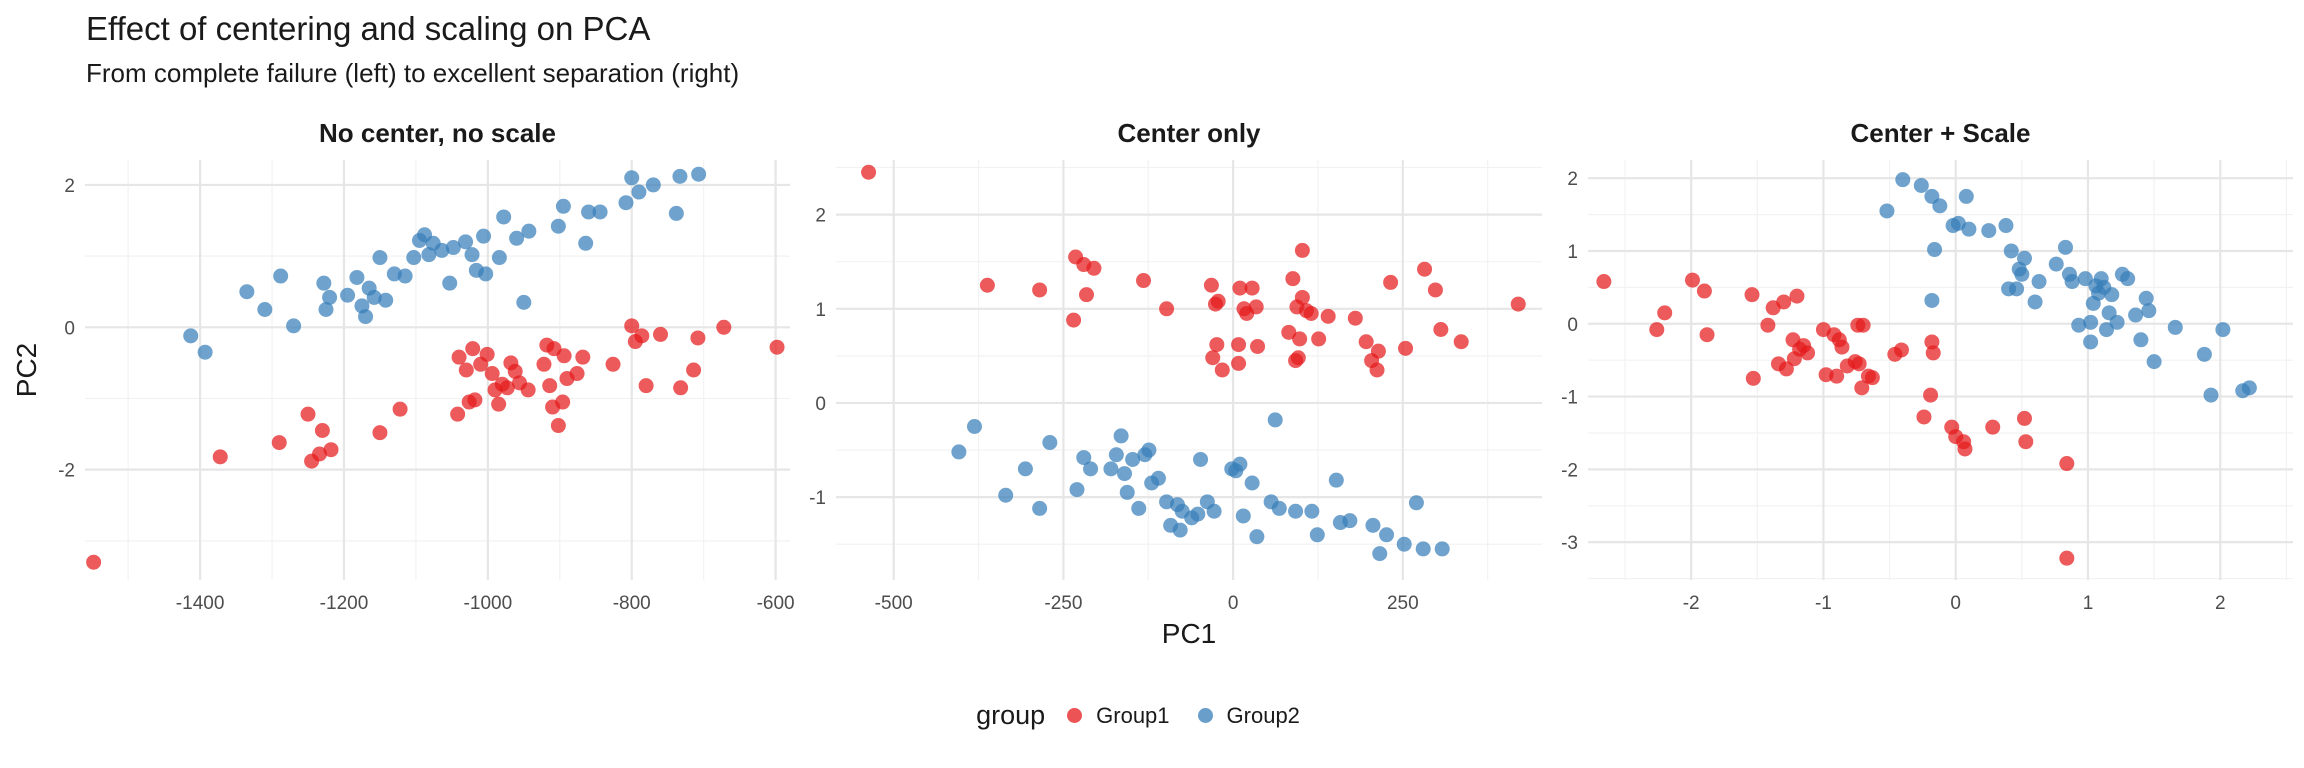 This screenshot has height=768, width=2304. Describe the element at coordinates (2220, 603) in the screenshot. I see `x-tick-label: 2` at that location.